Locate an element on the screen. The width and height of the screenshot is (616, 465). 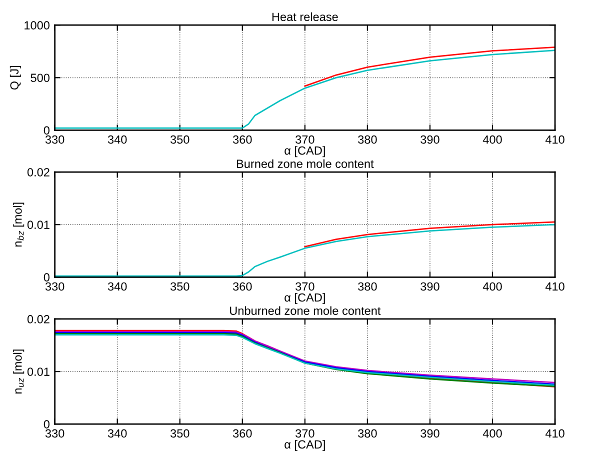
y-axis-title: n$_{uz}$ [mol] is located at coordinates (18, 372).